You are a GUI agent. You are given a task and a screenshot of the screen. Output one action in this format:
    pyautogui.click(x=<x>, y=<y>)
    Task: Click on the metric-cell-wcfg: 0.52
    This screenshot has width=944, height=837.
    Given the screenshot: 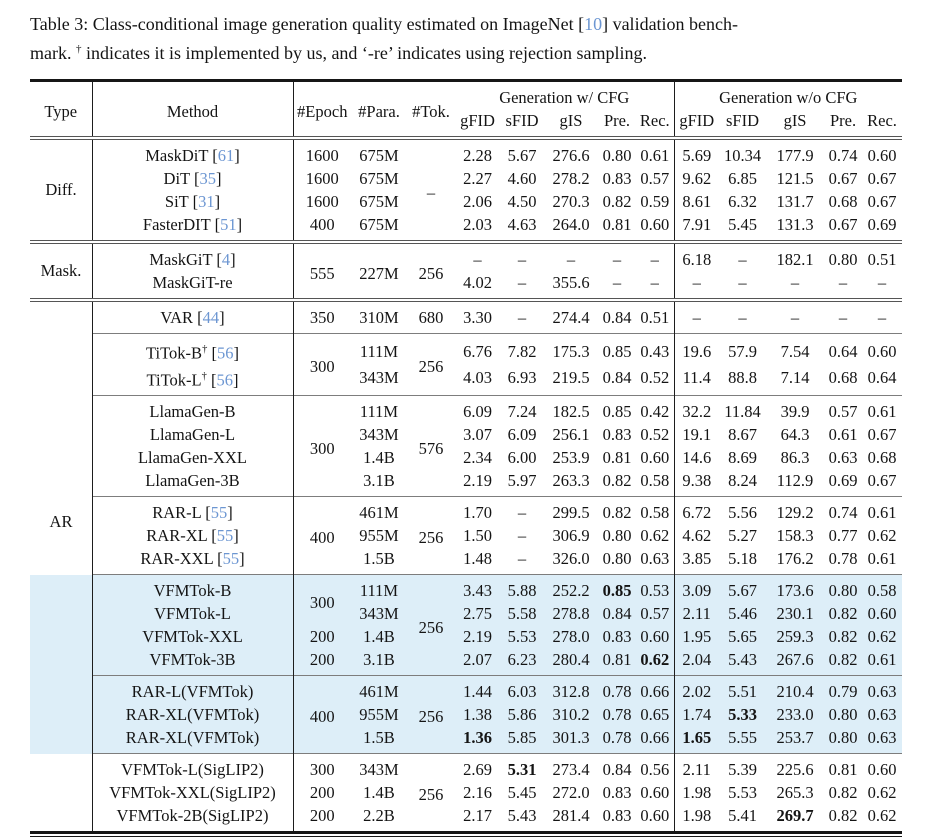 What is the action you would take?
    pyautogui.click(x=655, y=378)
    